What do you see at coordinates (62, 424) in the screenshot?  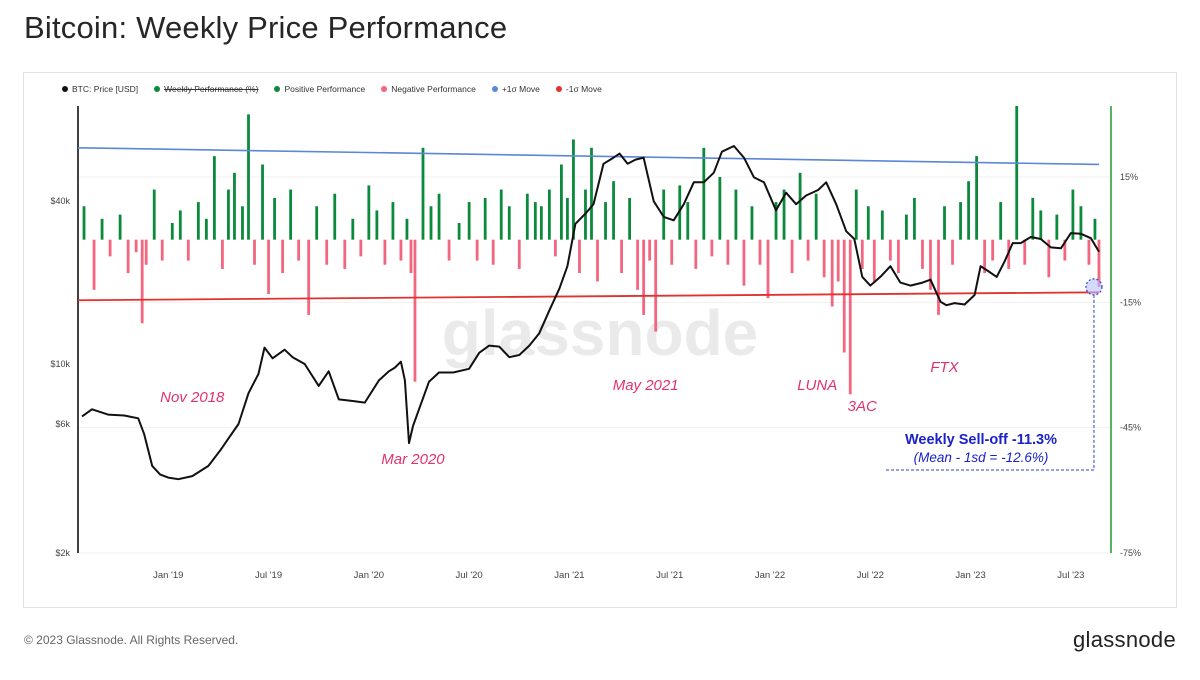 I see `left-axis-tick-label: $6k` at bounding box center [62, 424].